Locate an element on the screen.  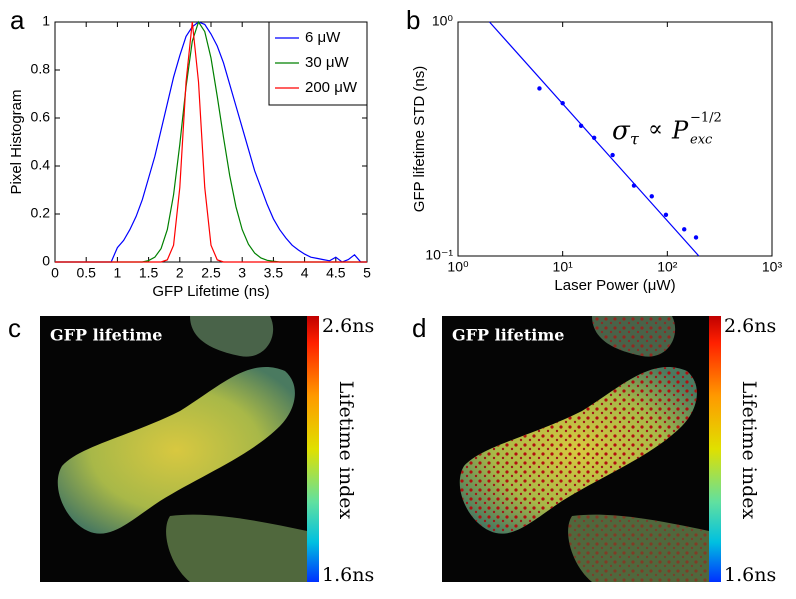
annotation: τ is located at coordinates (635, 139).